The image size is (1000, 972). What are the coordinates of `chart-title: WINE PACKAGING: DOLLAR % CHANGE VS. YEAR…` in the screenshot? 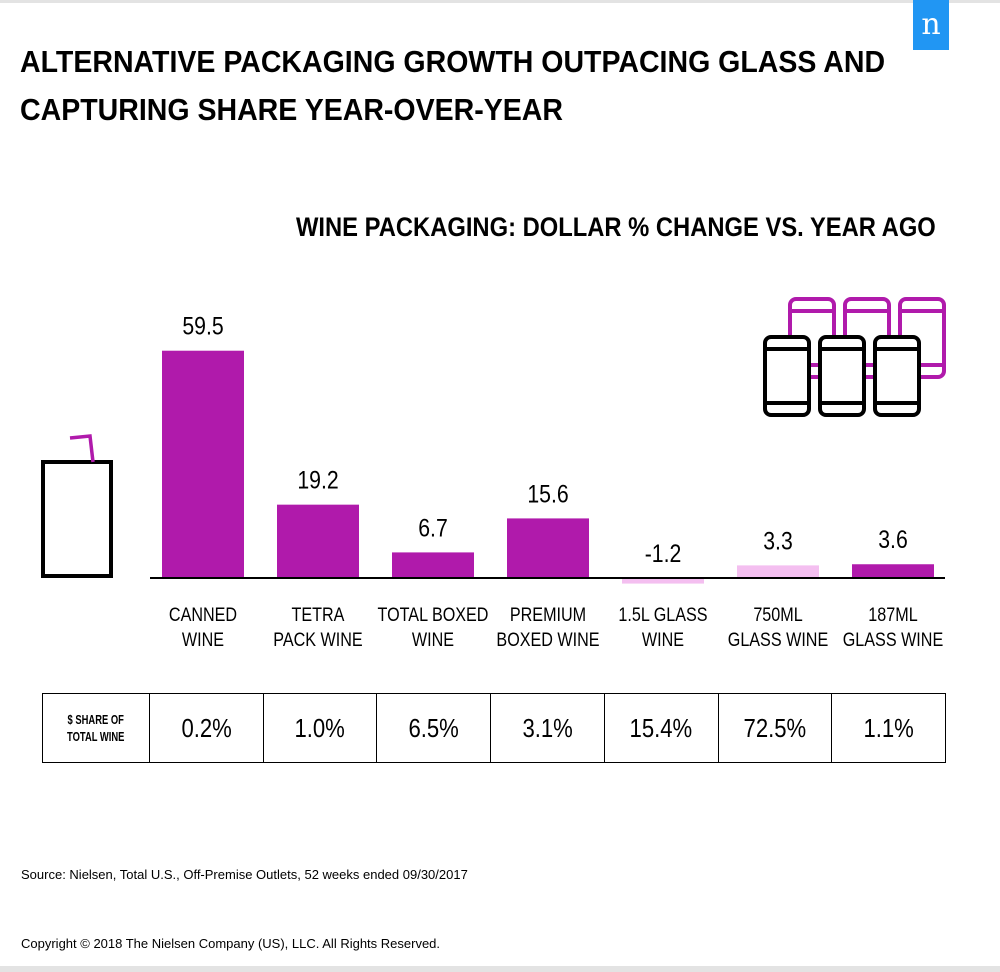 It's located at (616, 227).